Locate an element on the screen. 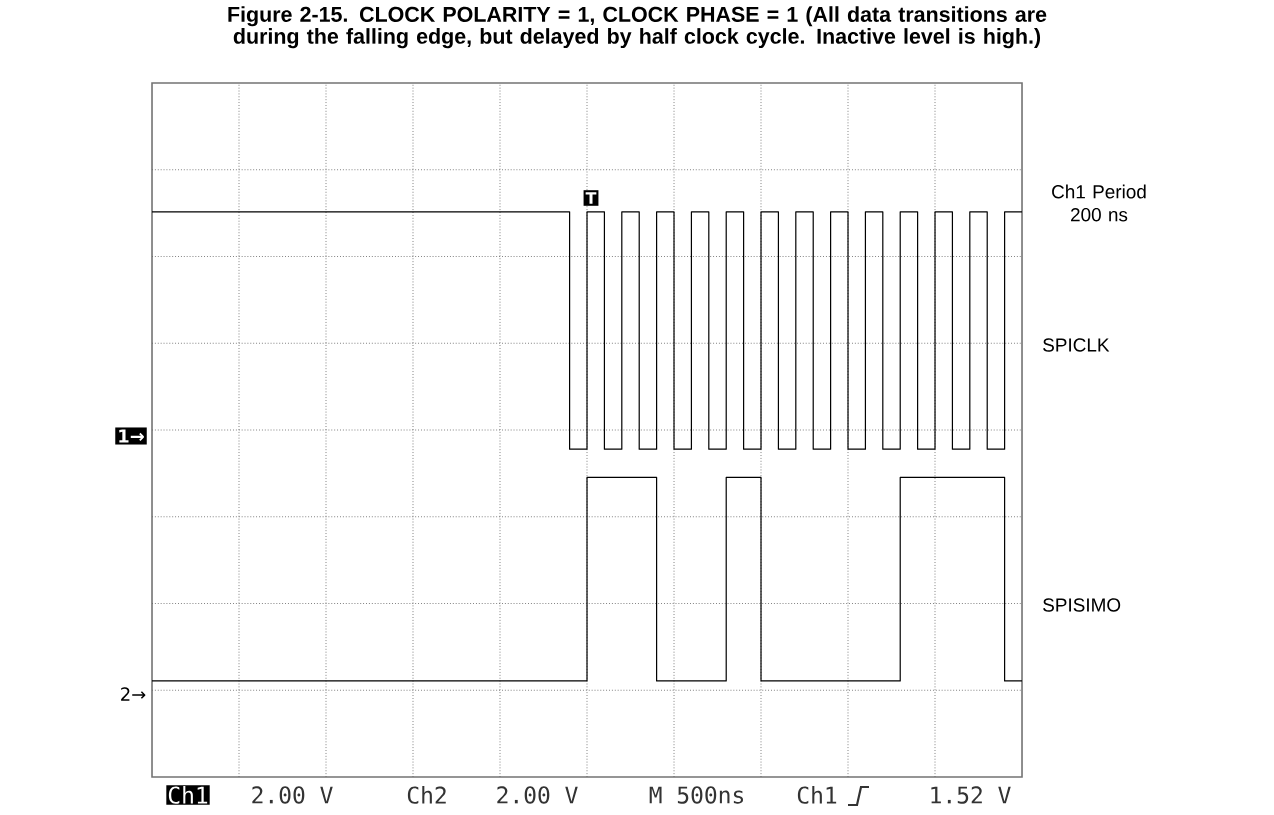 The width and height of the screenshot is (1274, 815). text: 1.52 V is located at coordinates (971, 795).